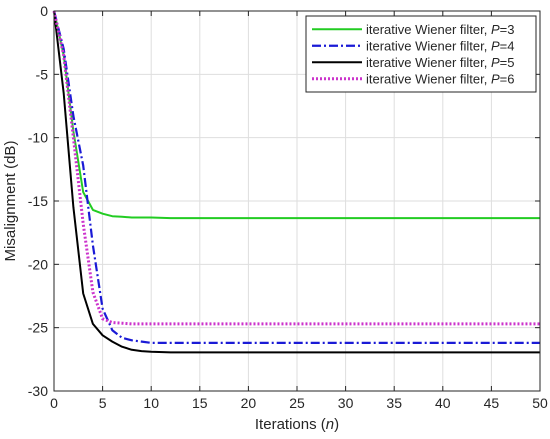 The width and height of the screenshot is (550, 439). Describe the element at coordinates (249, 403) in the screenshot. I see `x-tick-label: 20` at that location.